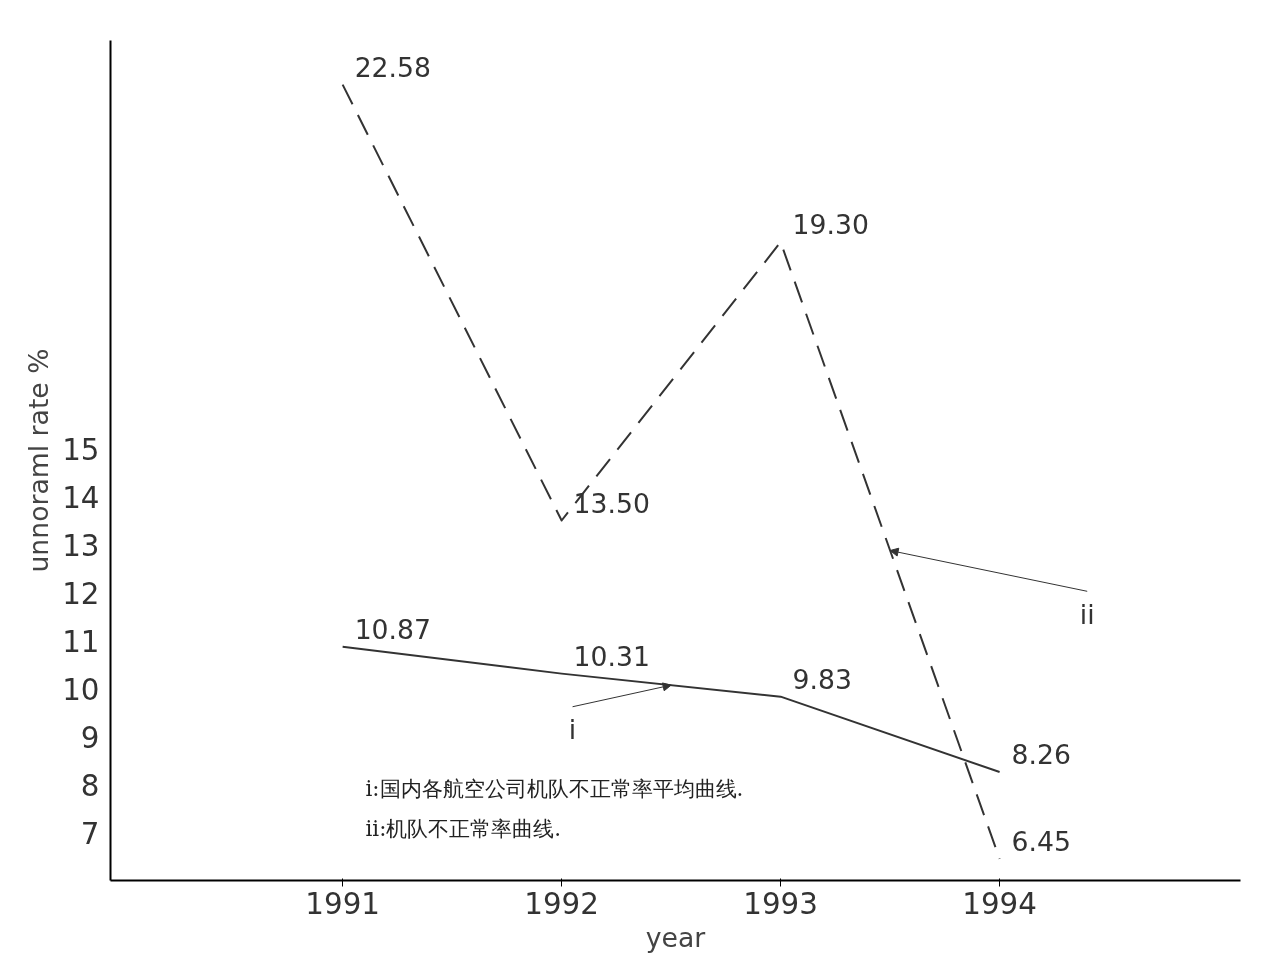 This screenshot has width=1281, height=969. Describe the element at coordinates (1041, 841) in the screenshot. I see `data-label: 6.45` at that location.